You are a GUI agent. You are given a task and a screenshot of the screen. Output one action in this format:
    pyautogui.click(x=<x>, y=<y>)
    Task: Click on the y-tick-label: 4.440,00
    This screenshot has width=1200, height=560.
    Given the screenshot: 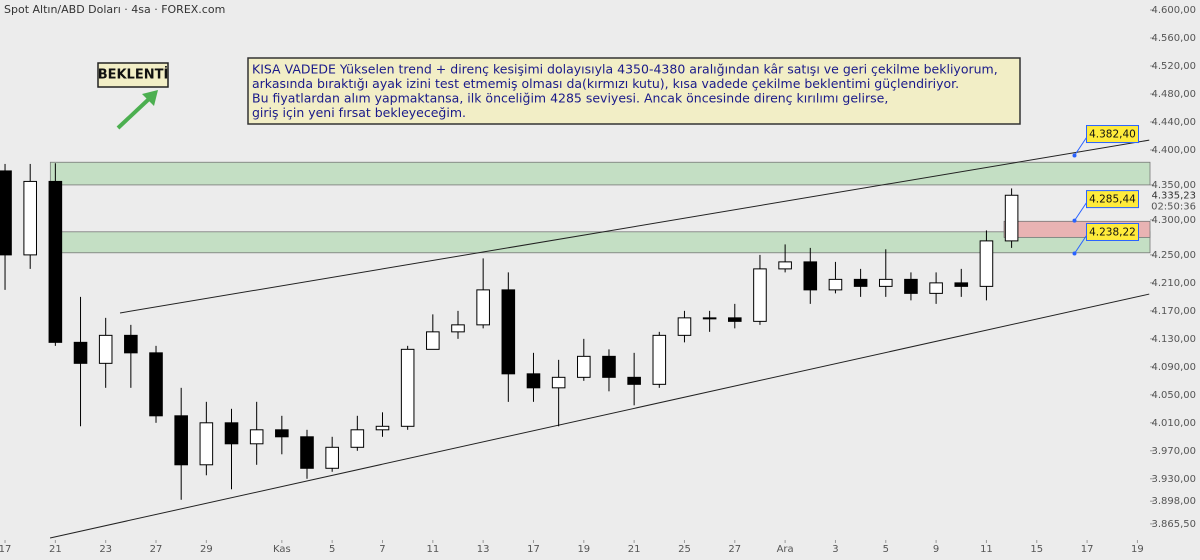 What is the action you would take?
    pyautogui.click(x=1173, y=122)
    